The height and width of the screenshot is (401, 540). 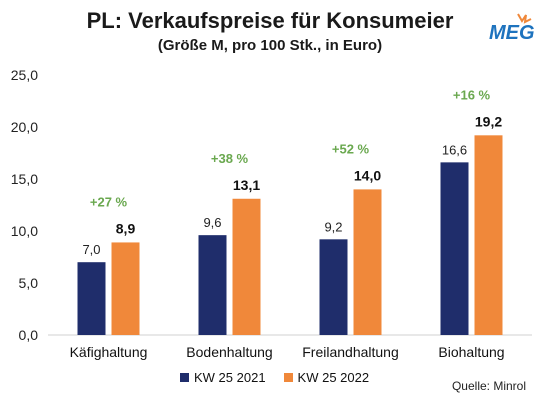 I want to click on y-tick-label: 25,0, so click(x=24, y=75).